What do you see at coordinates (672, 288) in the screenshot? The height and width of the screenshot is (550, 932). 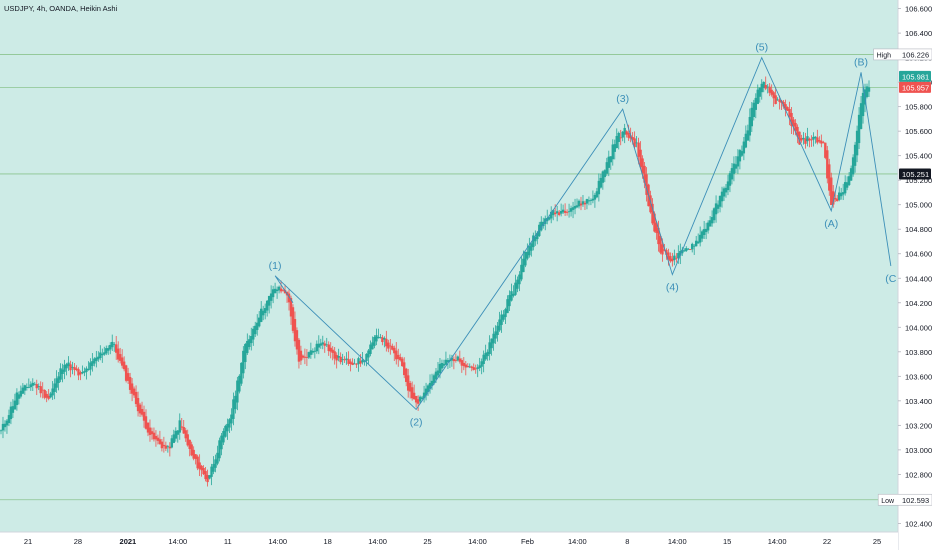 I see `wave-label: (4)` at bounding box center [672, 288].